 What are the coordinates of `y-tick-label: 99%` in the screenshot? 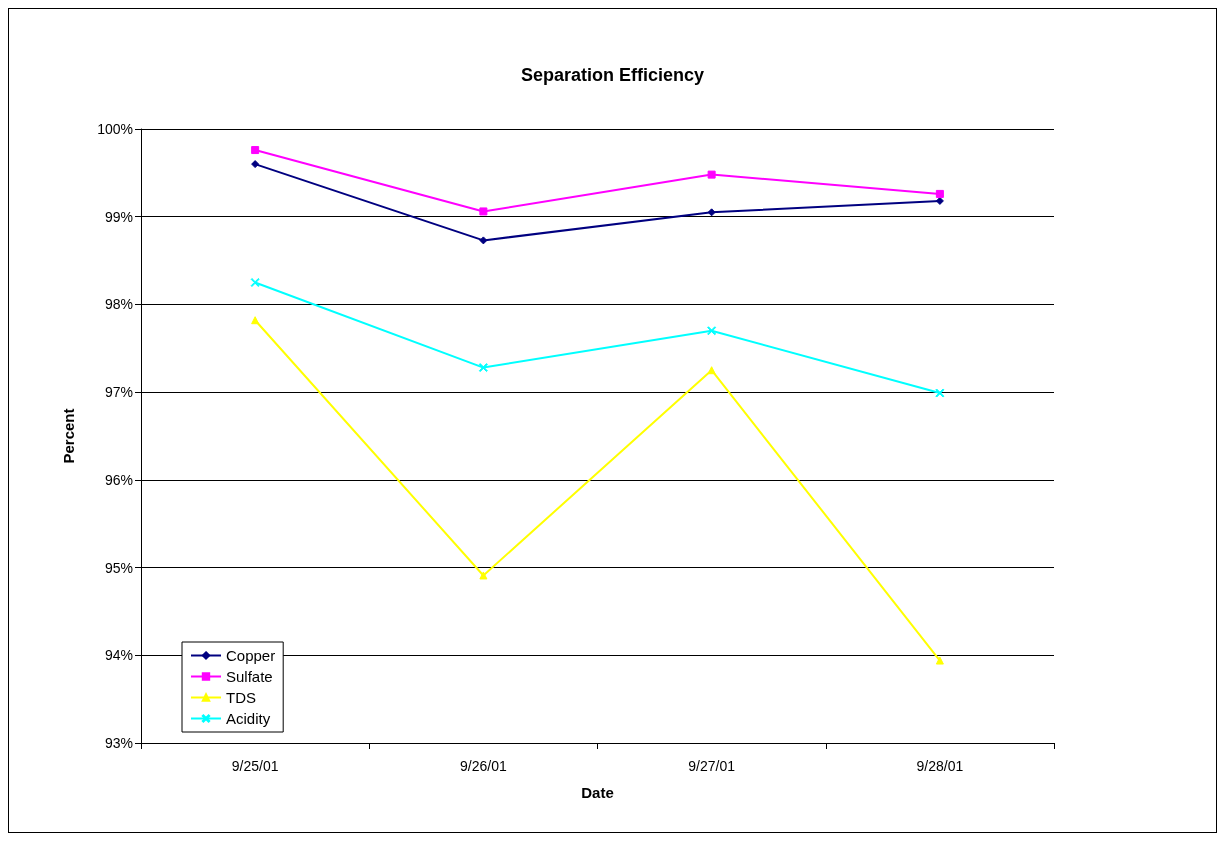 It's located at (118, 216).